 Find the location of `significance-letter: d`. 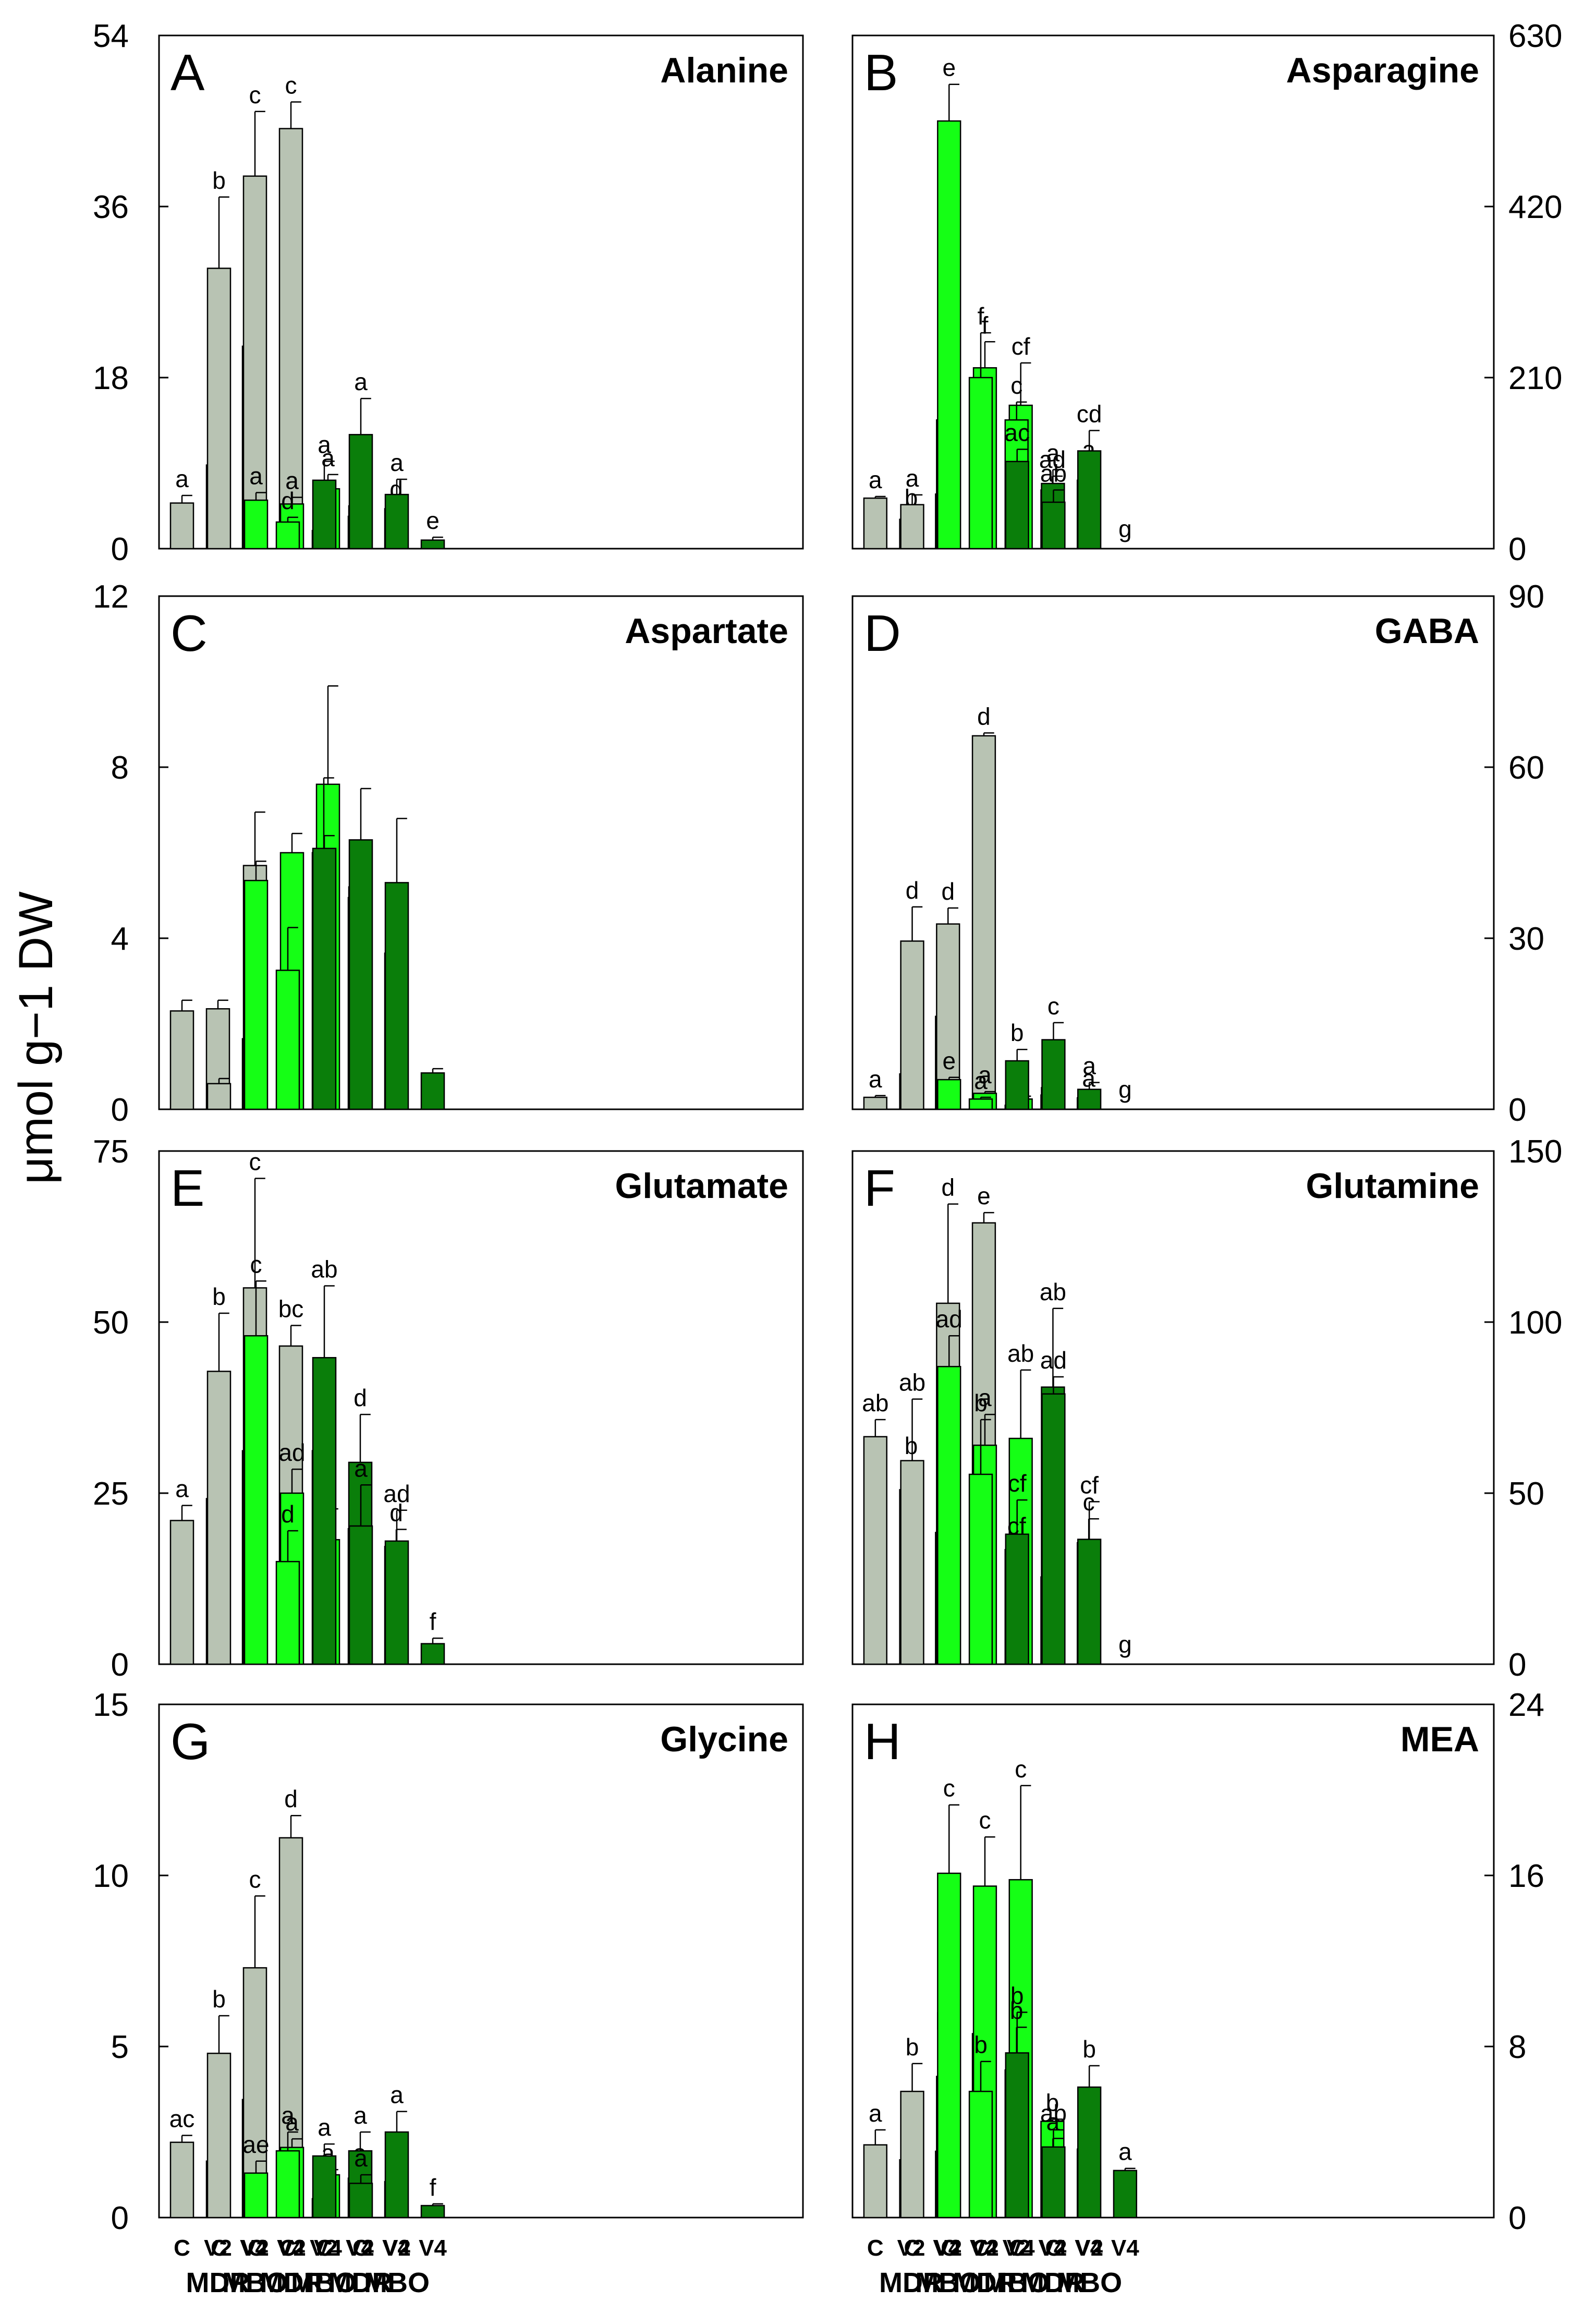

significance-letter: d is located at coordinates (912, 891).